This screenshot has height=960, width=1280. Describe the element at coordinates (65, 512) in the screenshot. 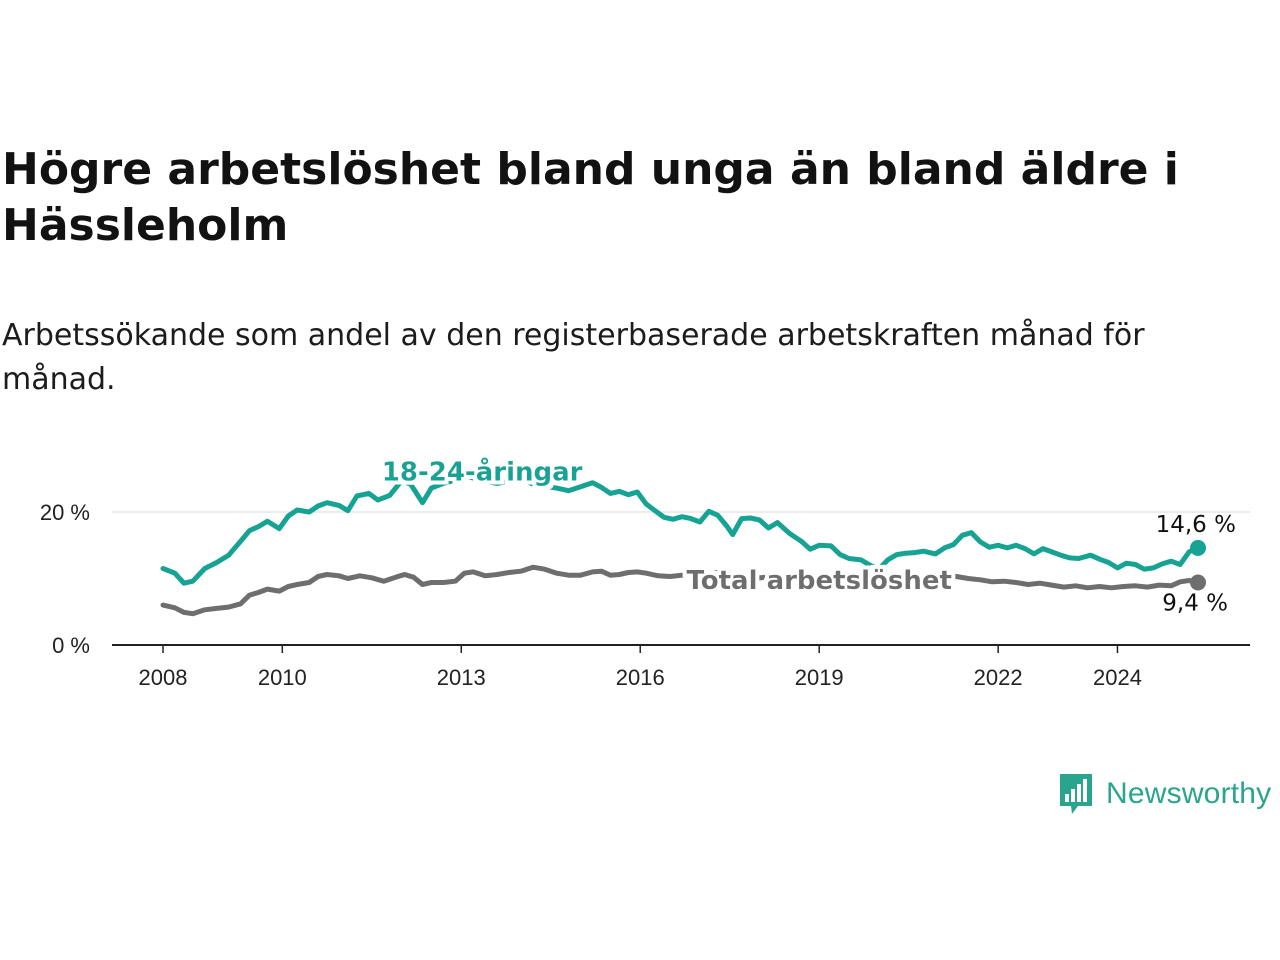

I see `y-tick-label: 20 %` at that location.